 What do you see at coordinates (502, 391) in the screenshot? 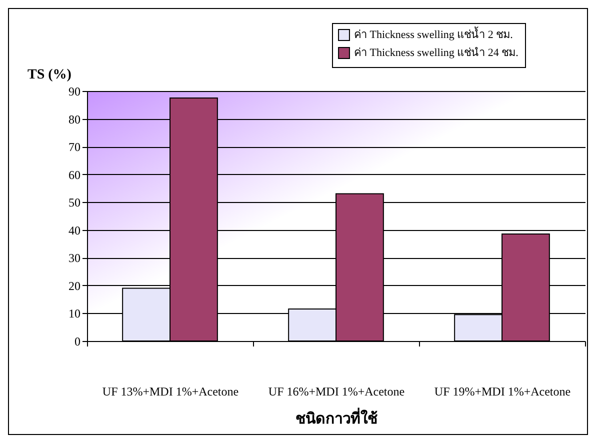
I see `x-tick-label: UF 19%+MDI 1%+Acetone` at bounding box center [502, 391].